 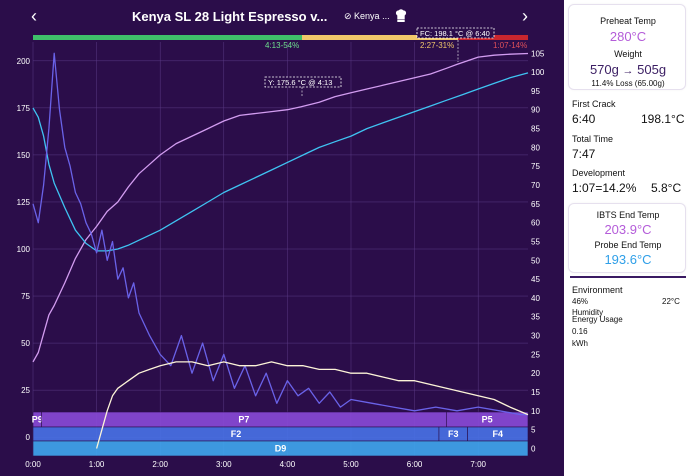 I want to click on y-right-tick-label: 85, so click(x=535, y=129).